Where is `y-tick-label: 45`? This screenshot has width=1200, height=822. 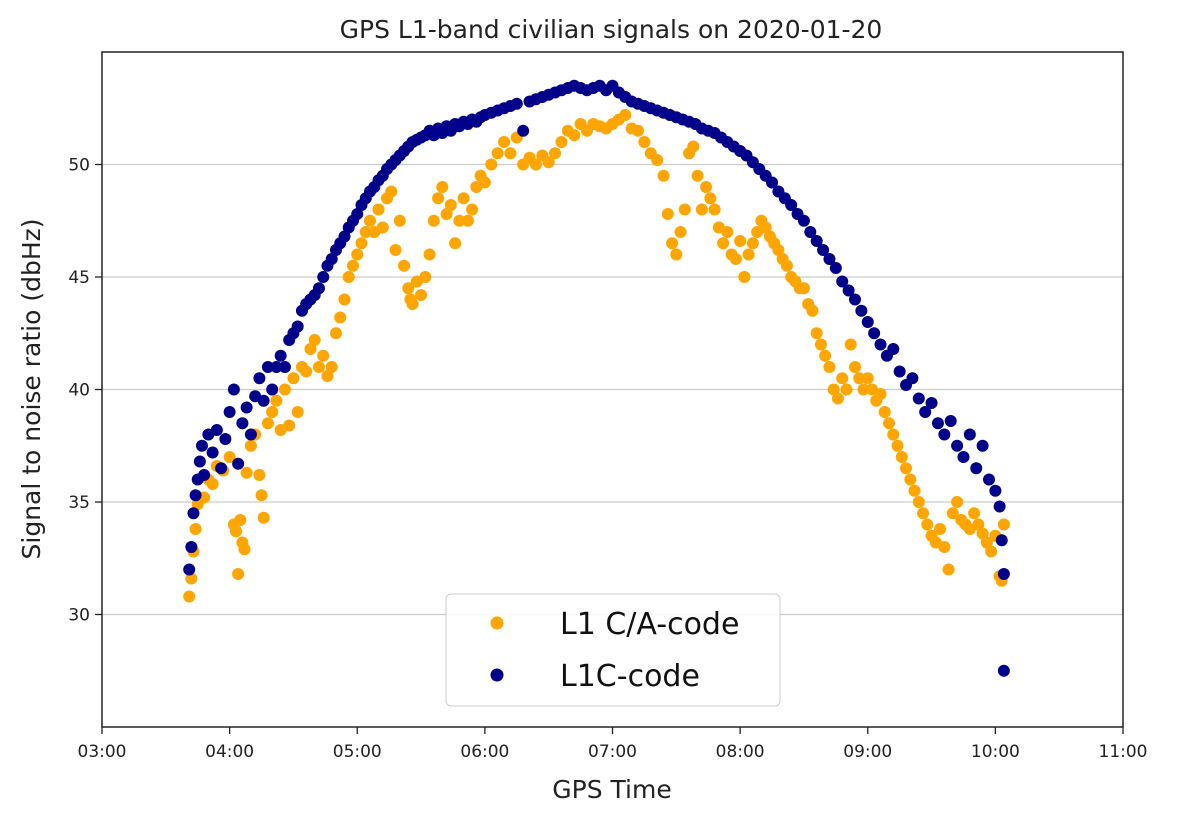 y-tick-label: 45 is located at coordinates (79, 278).